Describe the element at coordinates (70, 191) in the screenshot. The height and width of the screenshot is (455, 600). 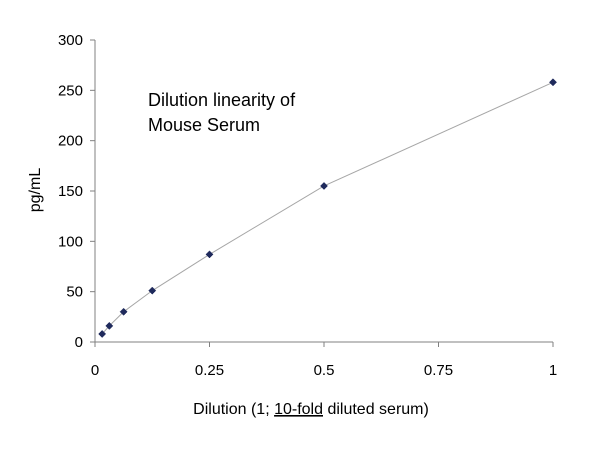
I see `y-tick-label: 150` at that location.